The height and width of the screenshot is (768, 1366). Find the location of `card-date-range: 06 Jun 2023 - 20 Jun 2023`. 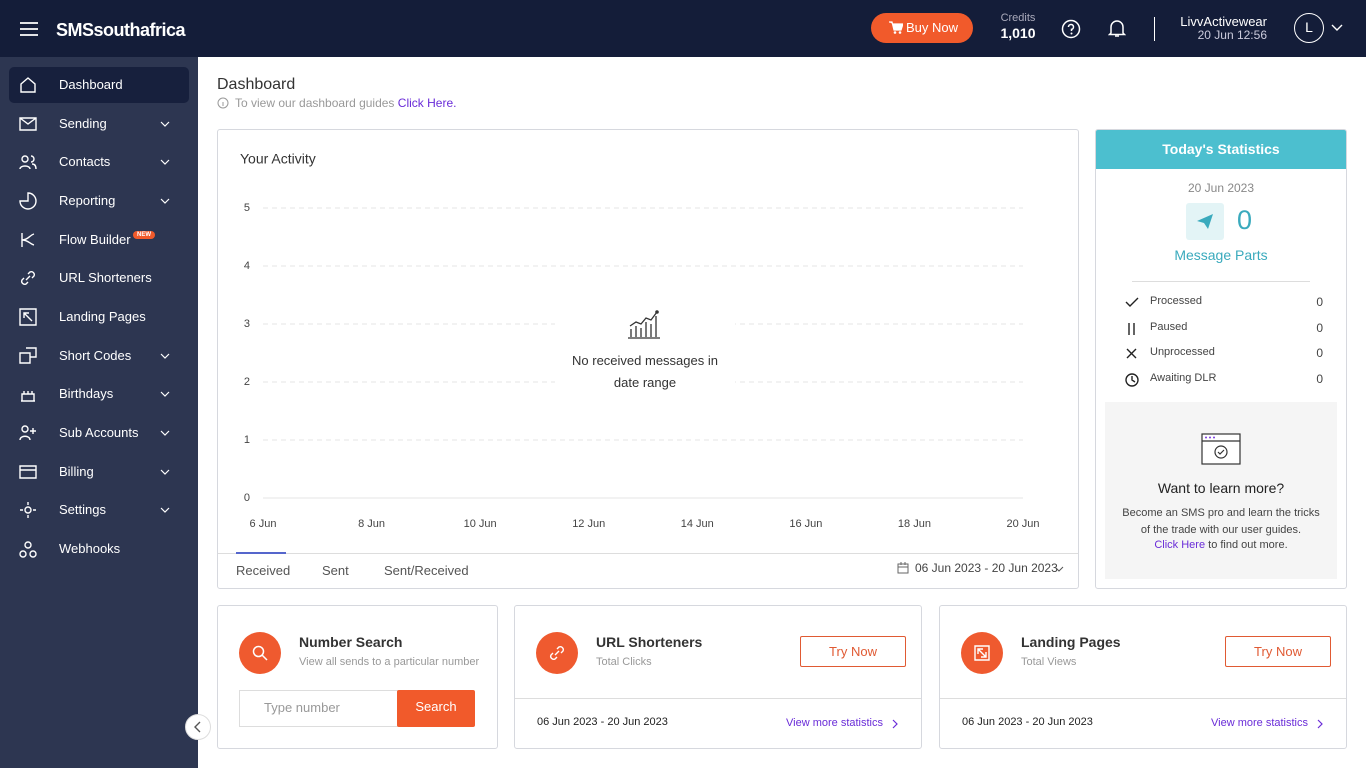

card-date-range: 06 Jun 2023 - 20 Jun 2023 is located at coordinates (602, 722).